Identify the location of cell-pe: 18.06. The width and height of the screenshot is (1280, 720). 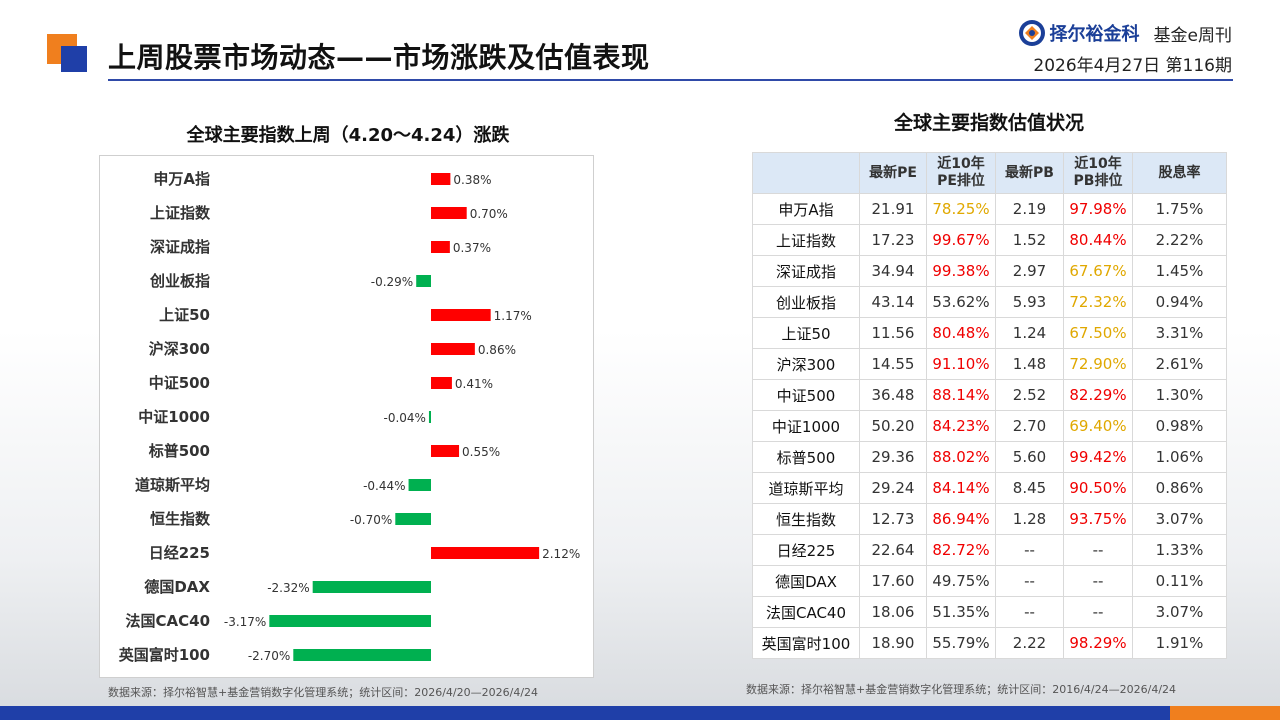
(893, 612).